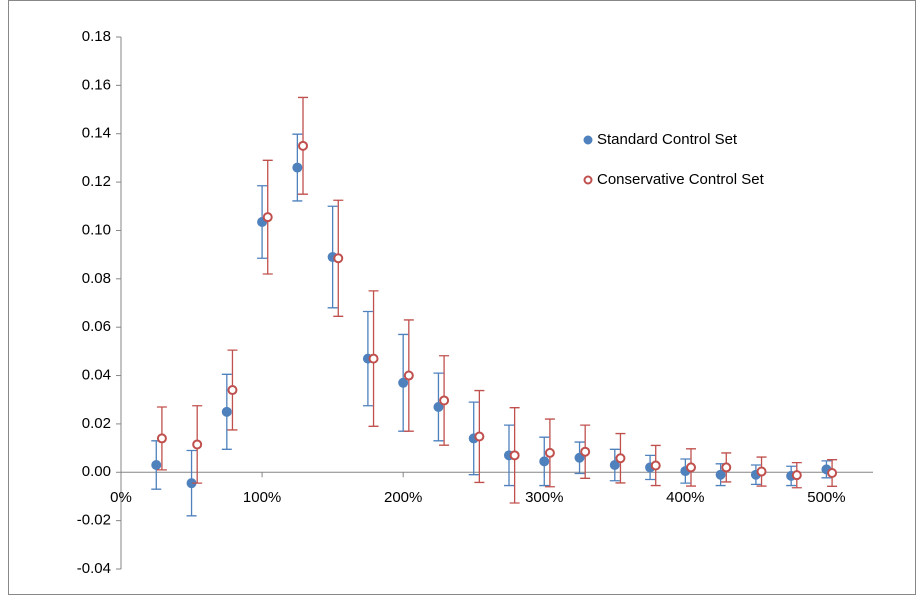  What do you see at coordinates (94, 568) in the screenshot?
I see `y-tick-label: -0.04` at bounding box center [94, 568].